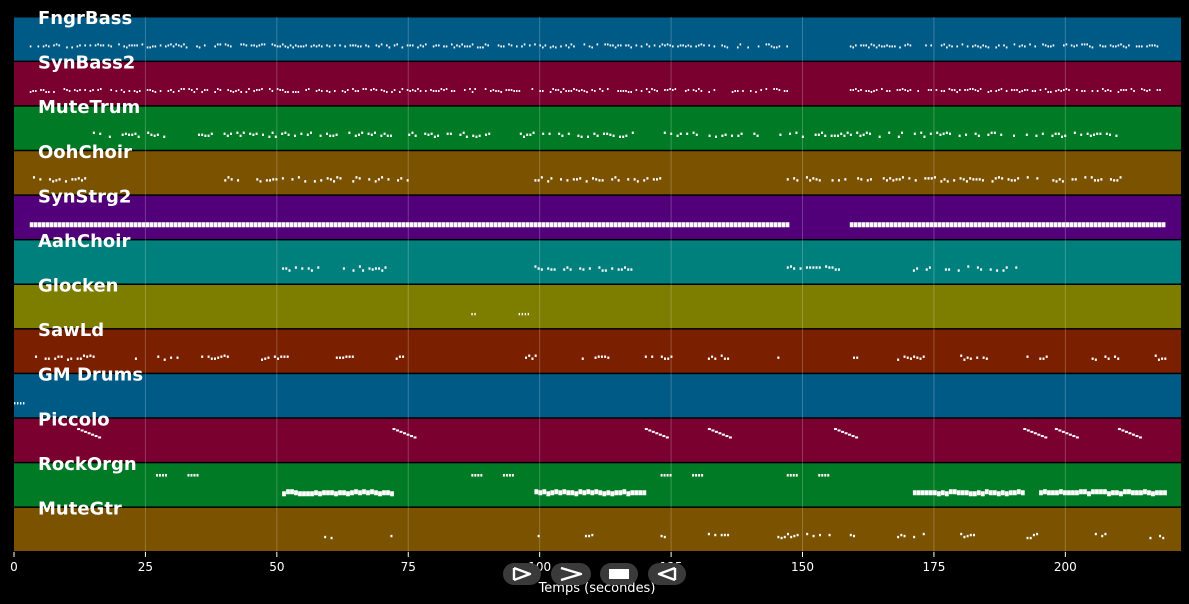 The width and height of the screenshot is (1189, 604). What do you see at coordinates (597, 262) in the screenshot?
I see `track-lane-aahchoir` at bounding box center [597, 262].